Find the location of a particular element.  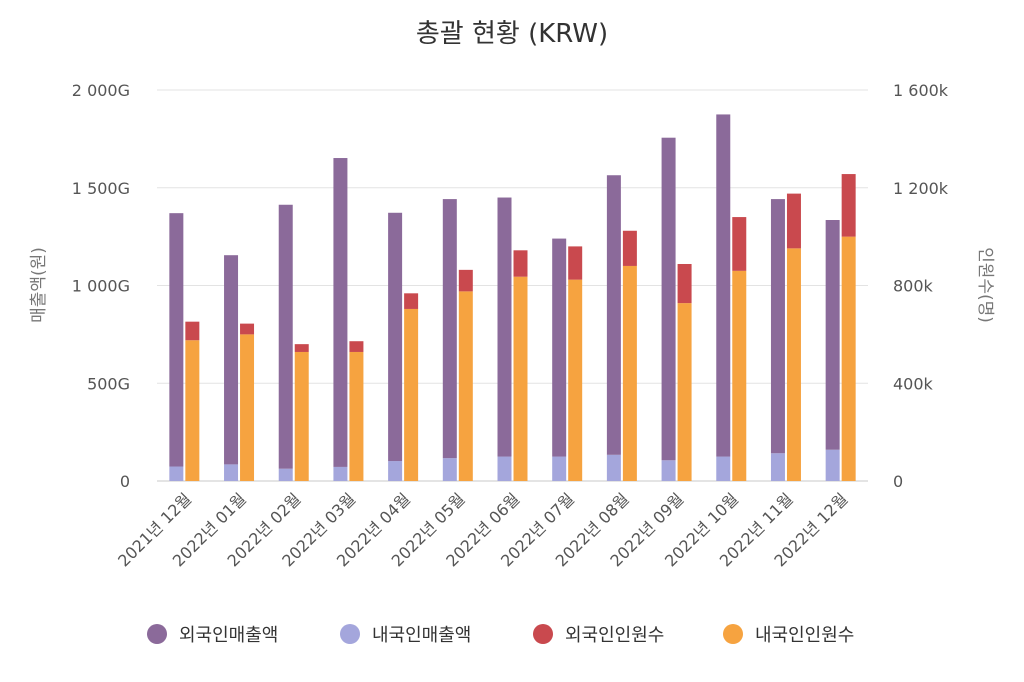

left-tick-label: 2 000G is located at coordinates (101, 90).